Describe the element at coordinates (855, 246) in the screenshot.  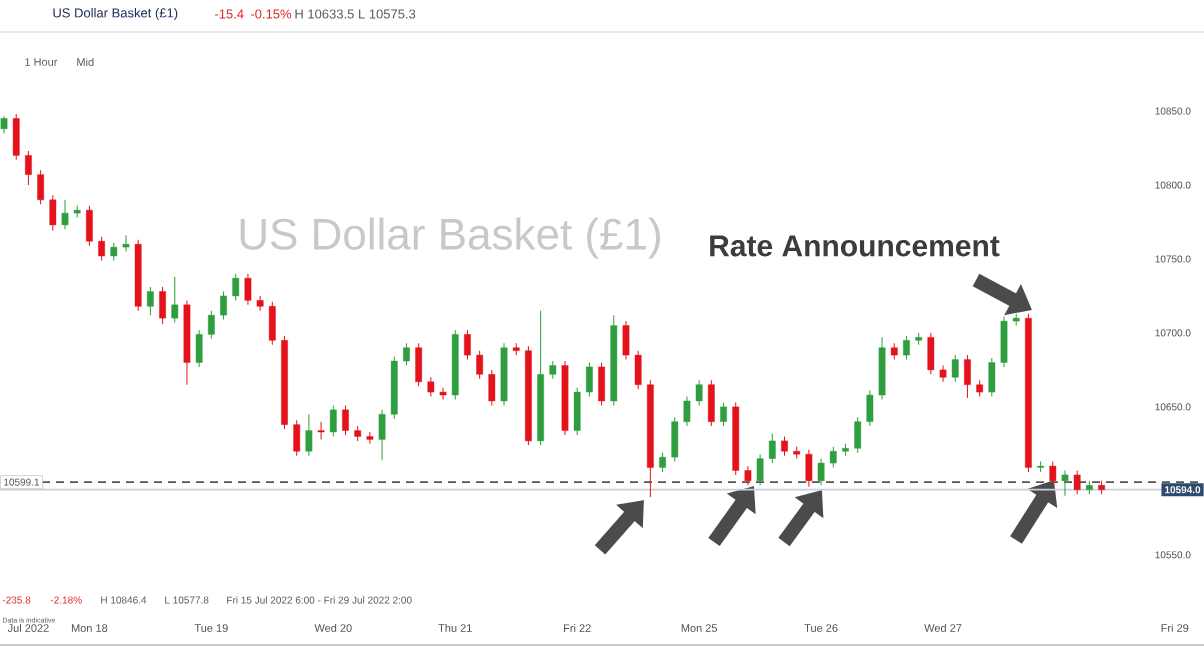
I see `annotation: Rate Announcement` at that location.